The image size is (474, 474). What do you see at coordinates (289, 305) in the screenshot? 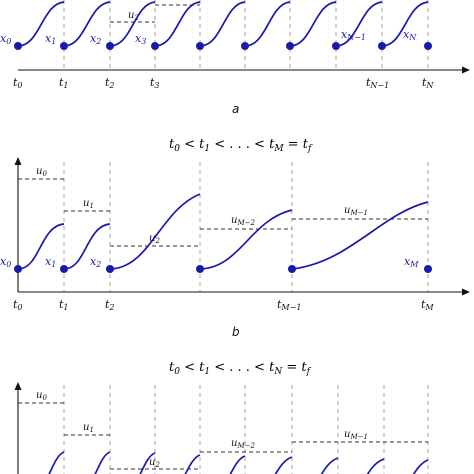
I see `time-label: tM−1` at bounding box center [289, 305].